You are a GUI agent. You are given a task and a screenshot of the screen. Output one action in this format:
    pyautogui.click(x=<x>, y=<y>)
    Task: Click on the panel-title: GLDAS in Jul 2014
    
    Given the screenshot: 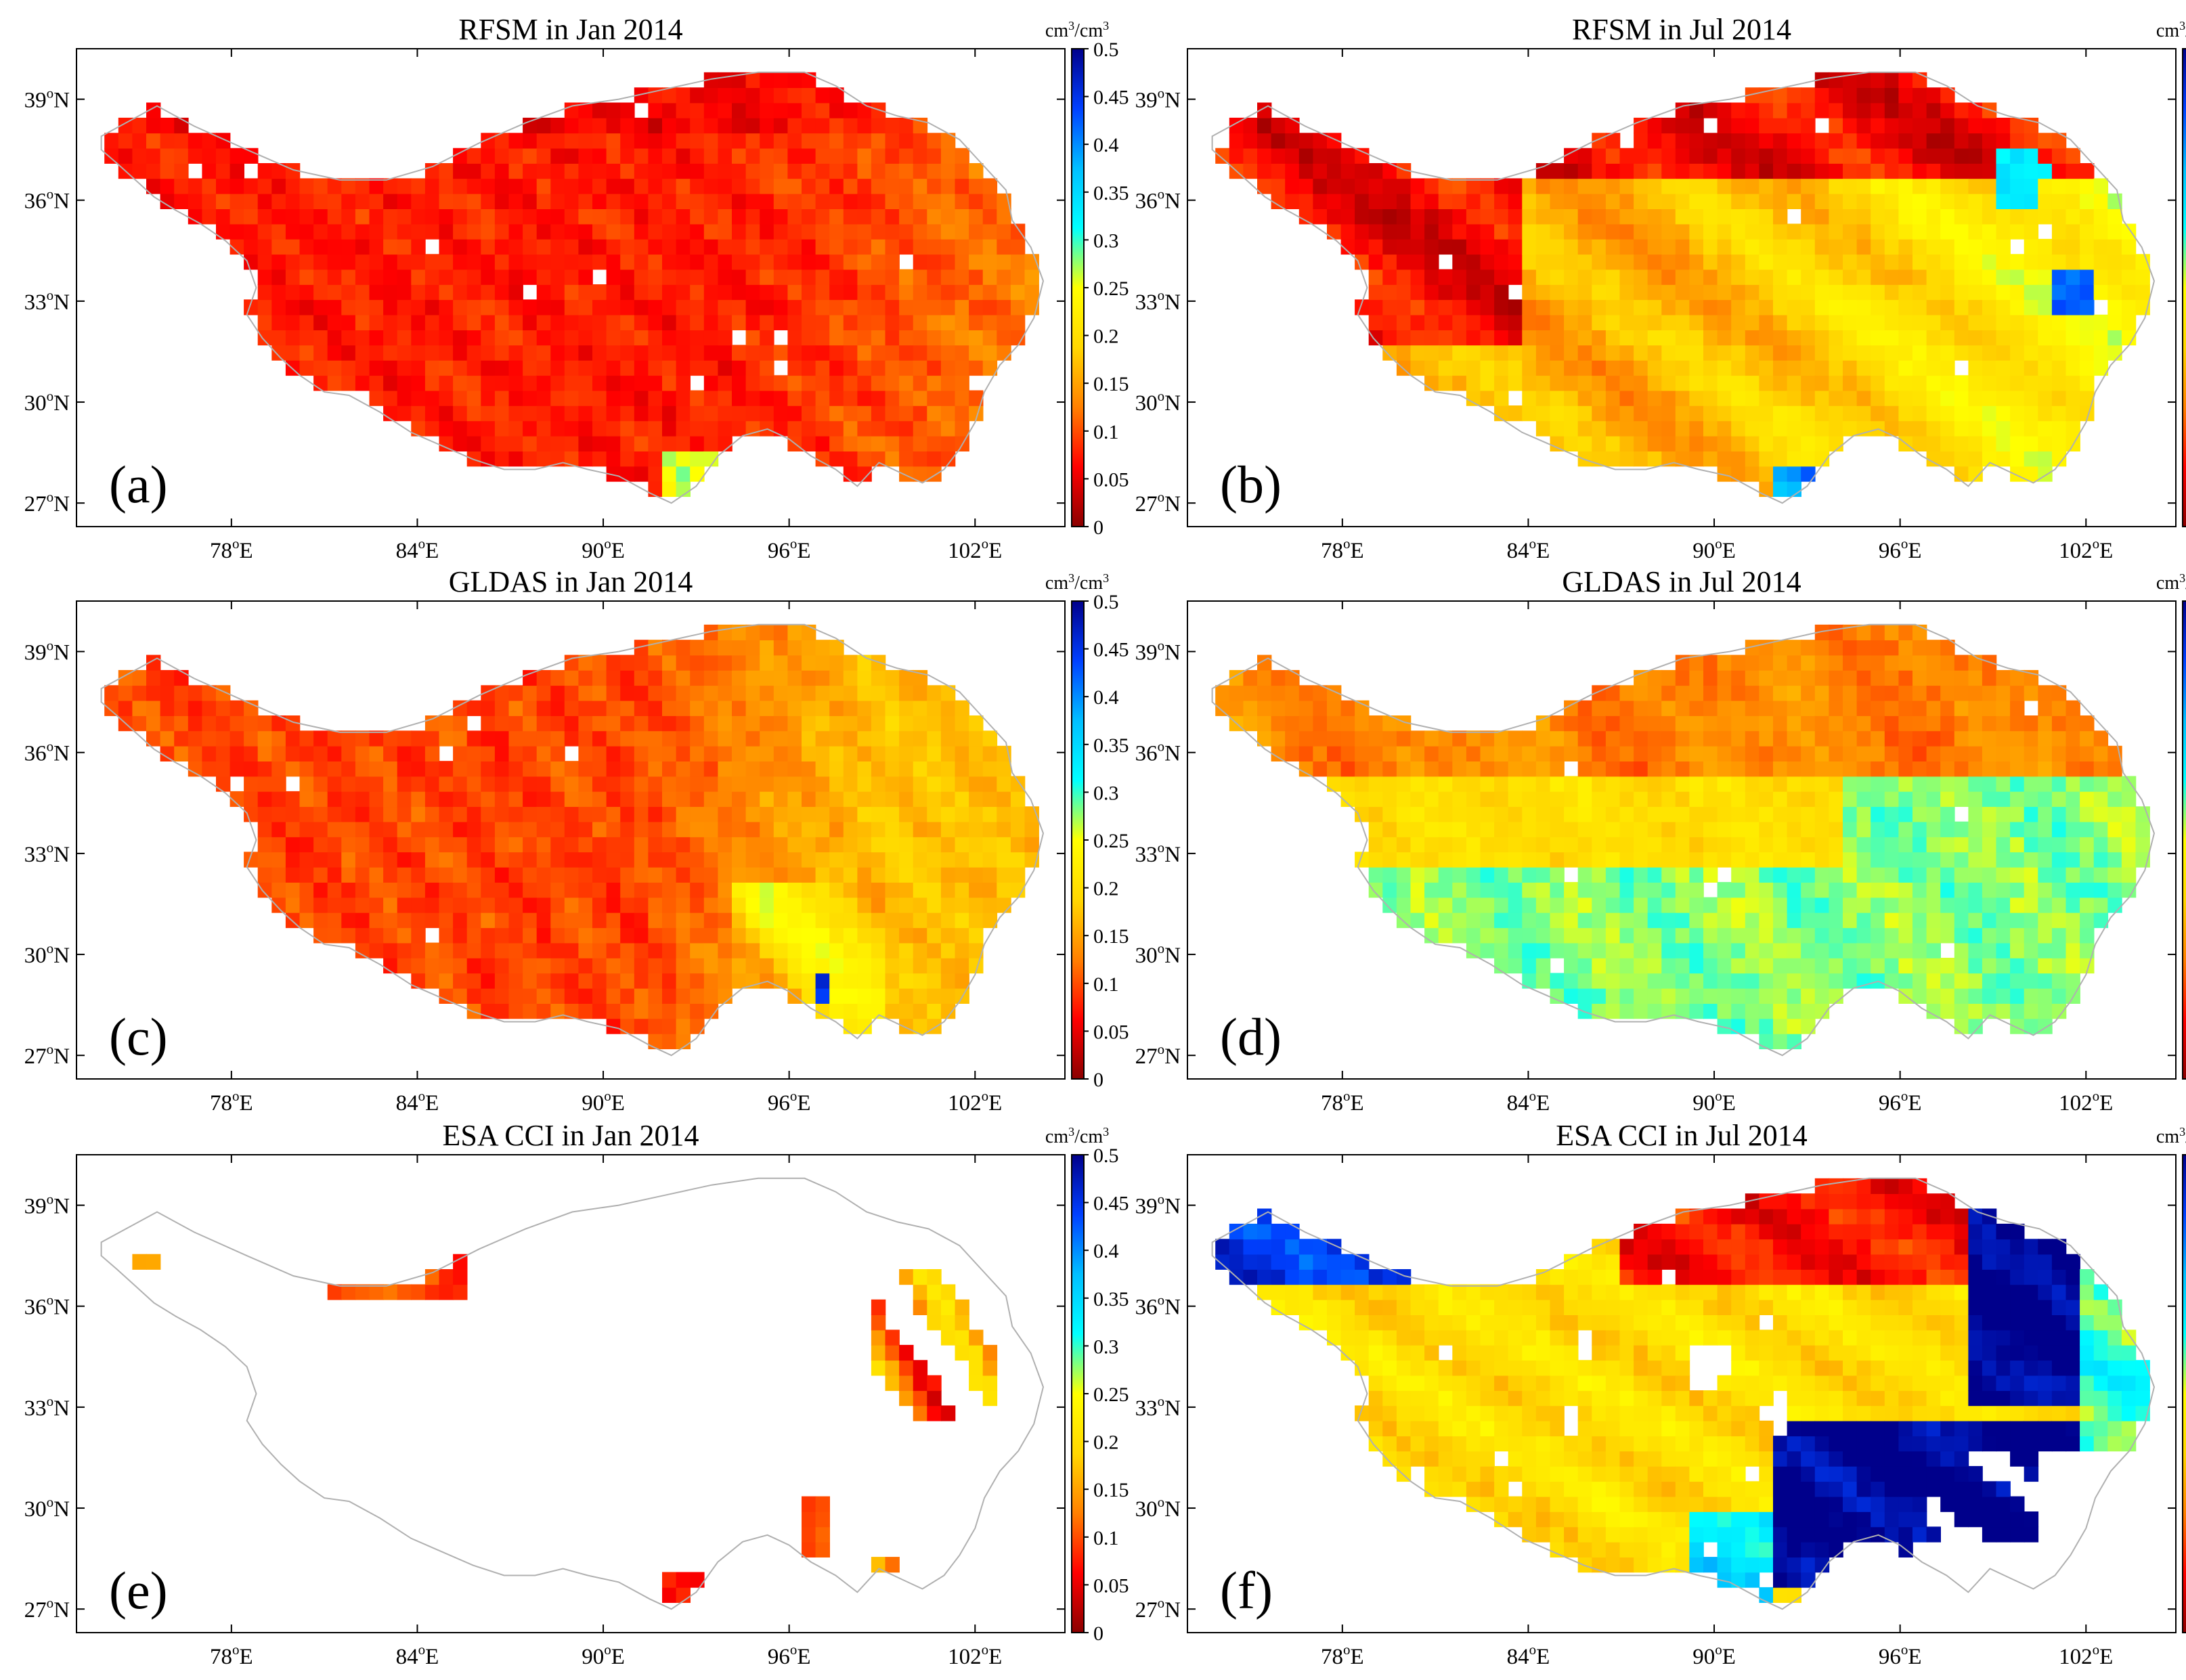 What is the action you would take?
    pyautogui.click(x=1681, y=582)
    